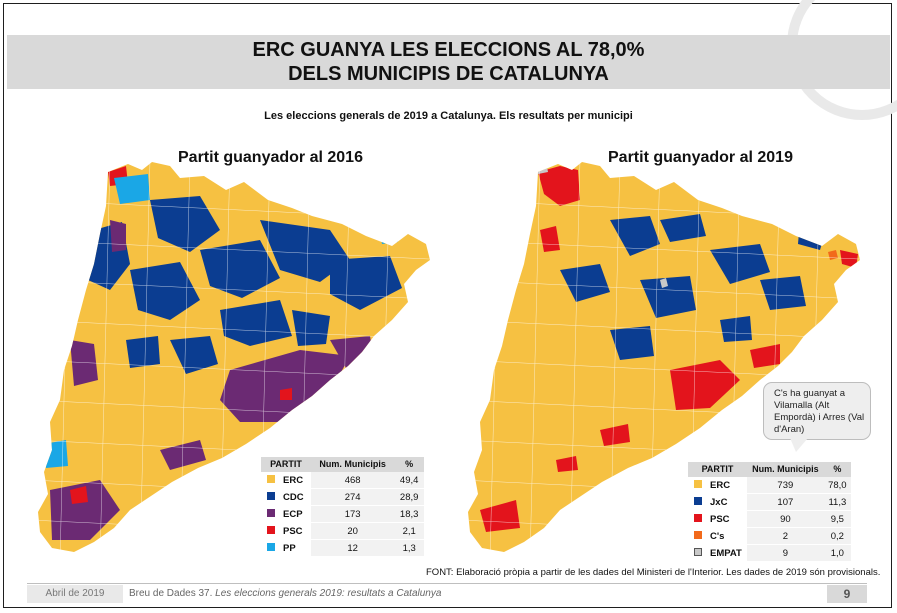 The width and height of the screenshot is (897, 613). What do you see at coordinates (352, 514) in the screenshot?
I see `legend-num: 173` at bounding box center [352, 514].